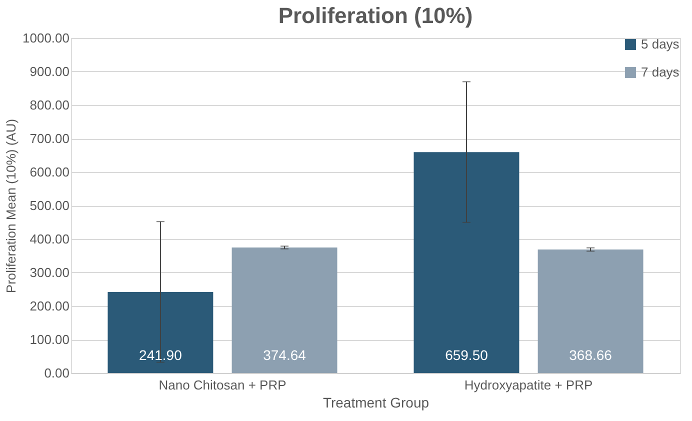  Describe the element at coordinates (50, 339) in the screenshot. I see `y-tick-label: 100.00` at that location.